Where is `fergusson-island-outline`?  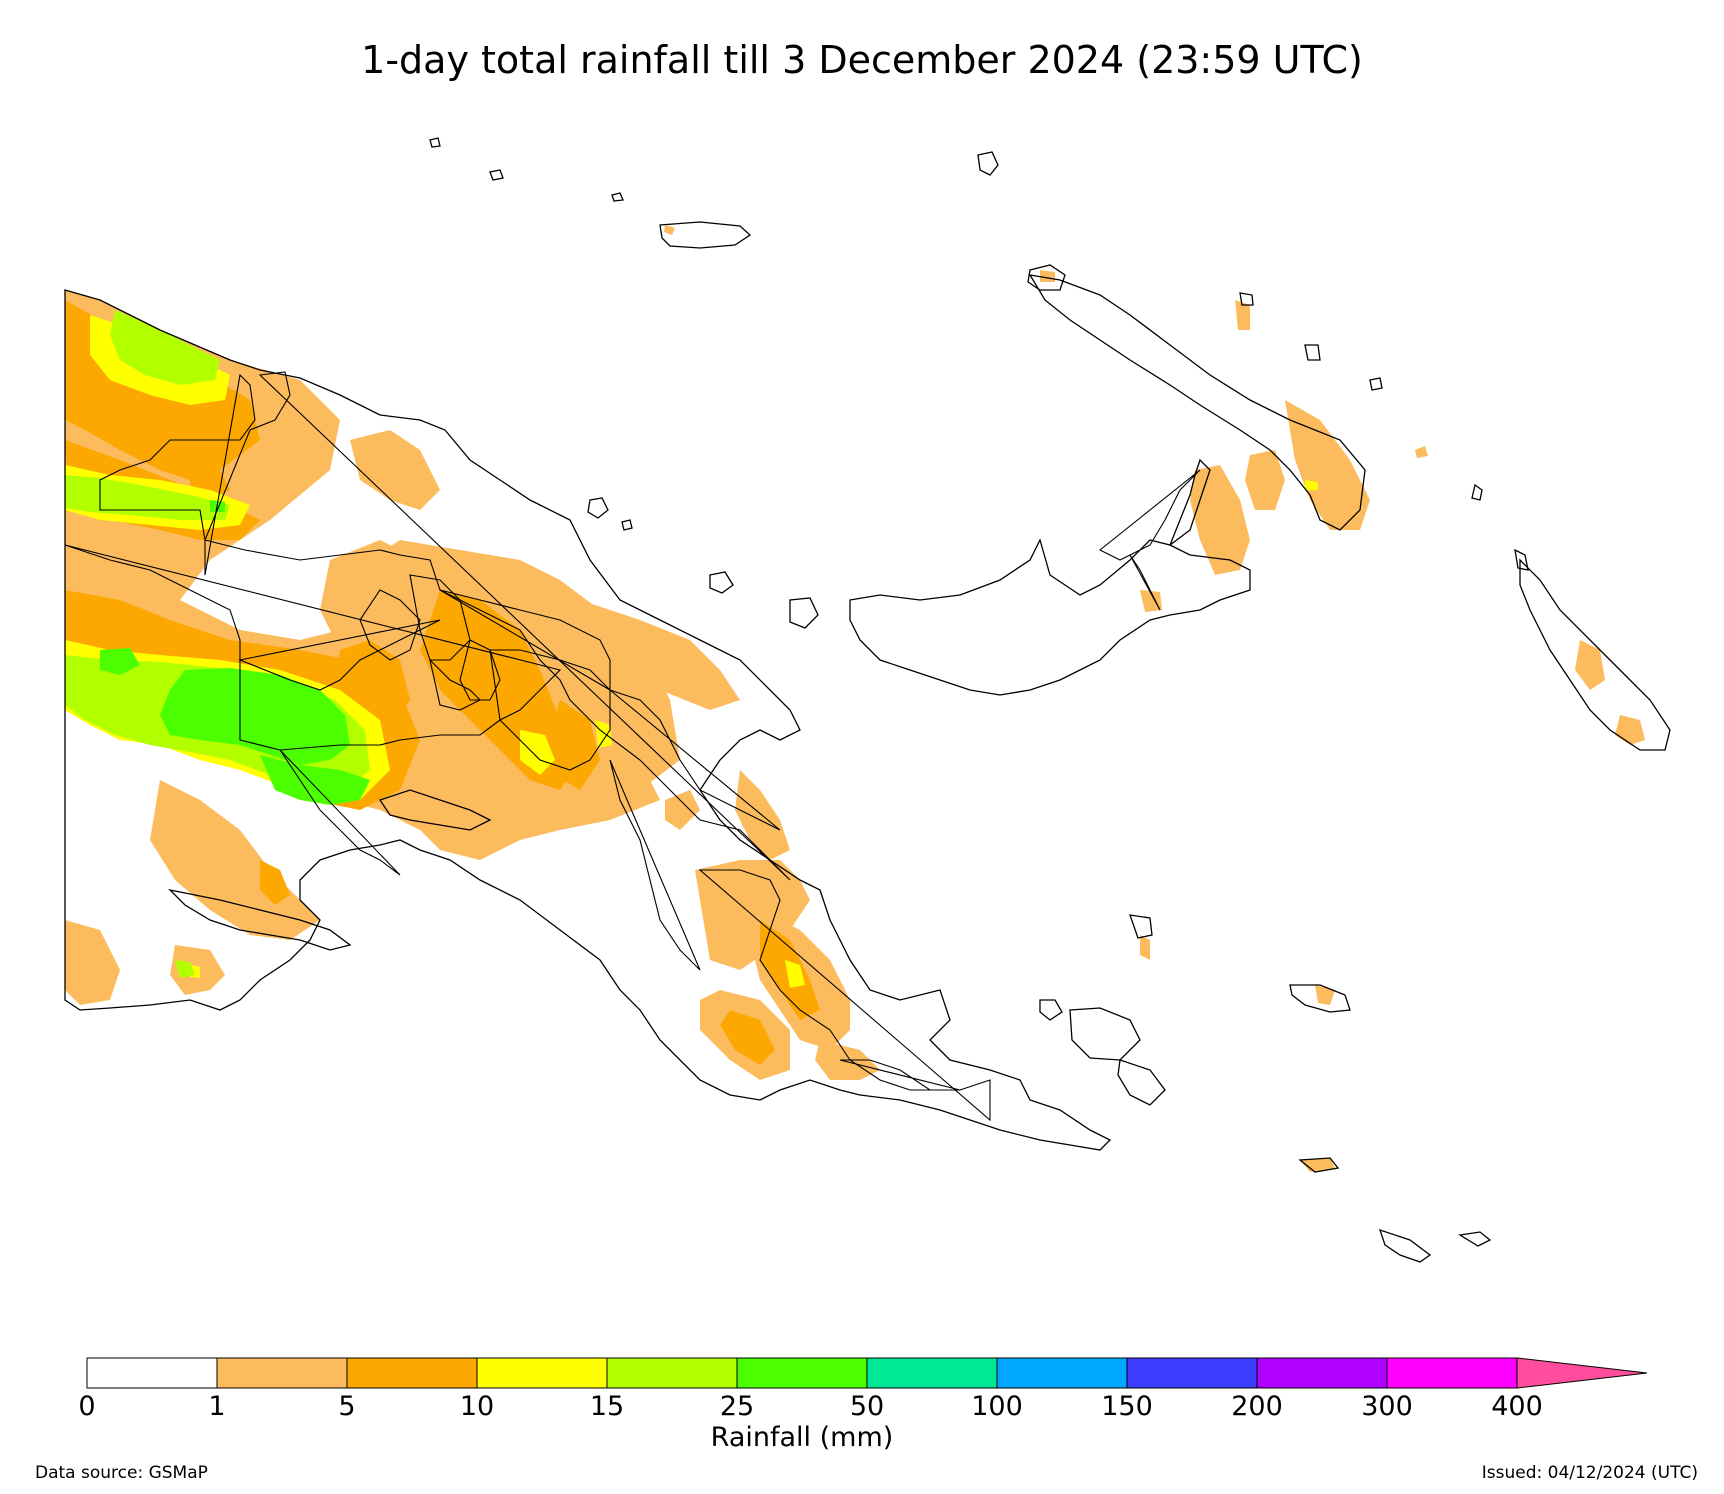
fergusson-island-outline is located at coordinates (1105, 1034).